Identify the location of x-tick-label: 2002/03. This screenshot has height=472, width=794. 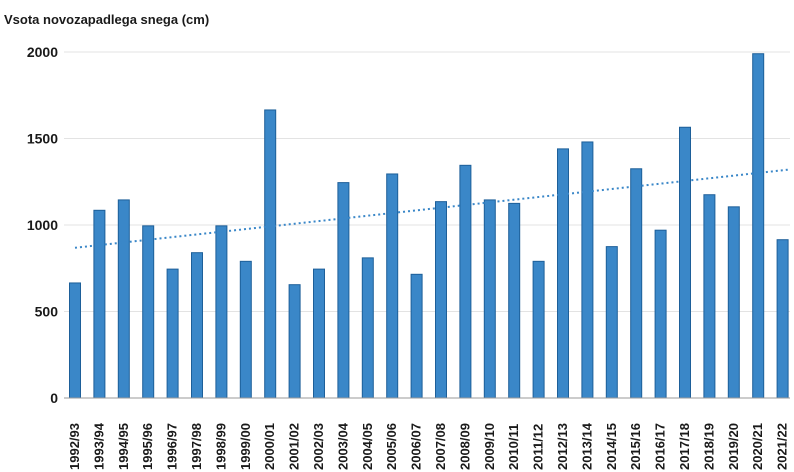
(318, 446).